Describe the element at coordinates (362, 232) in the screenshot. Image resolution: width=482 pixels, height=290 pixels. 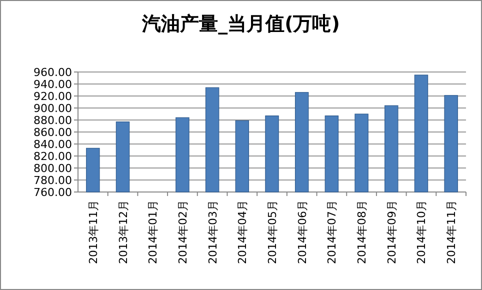
I see `x-tick-label: 2014年08月` at that location.